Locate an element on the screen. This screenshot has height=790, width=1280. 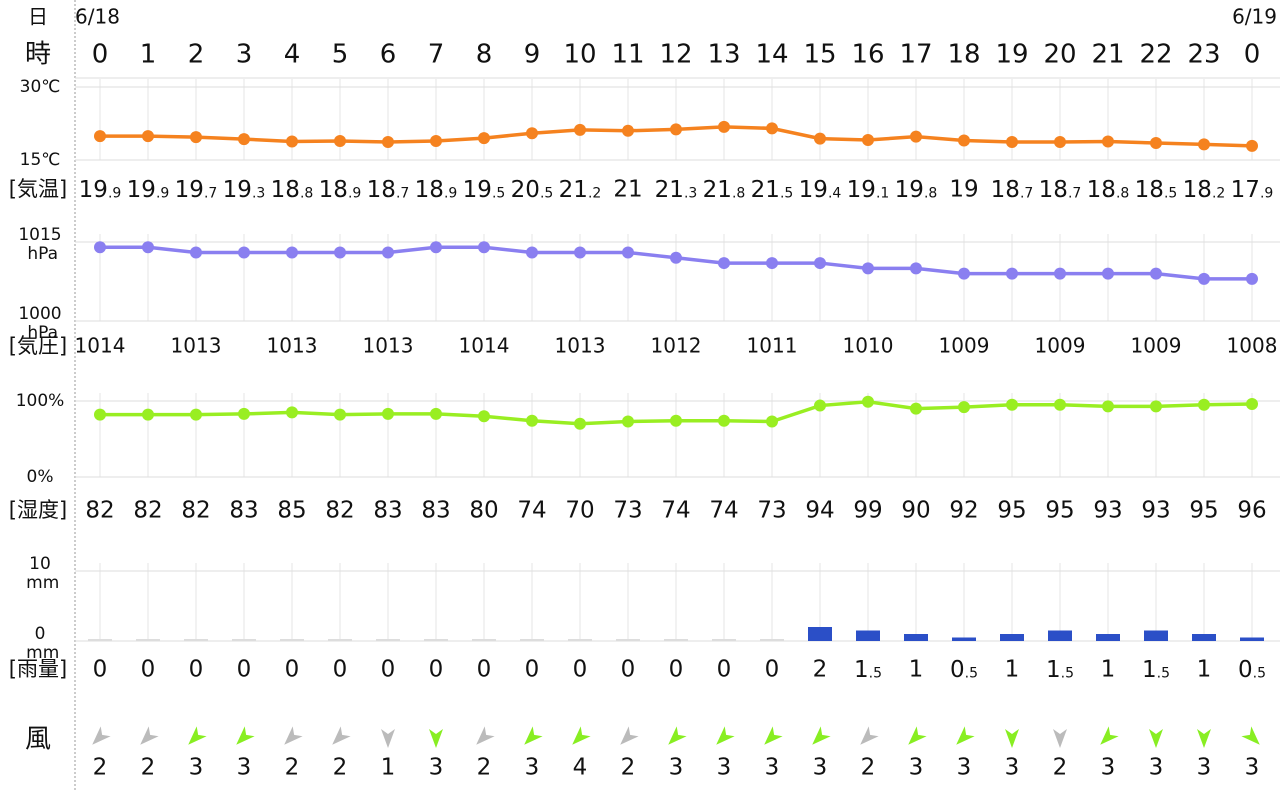
hour: 17 is located at coordinates (915, 55).